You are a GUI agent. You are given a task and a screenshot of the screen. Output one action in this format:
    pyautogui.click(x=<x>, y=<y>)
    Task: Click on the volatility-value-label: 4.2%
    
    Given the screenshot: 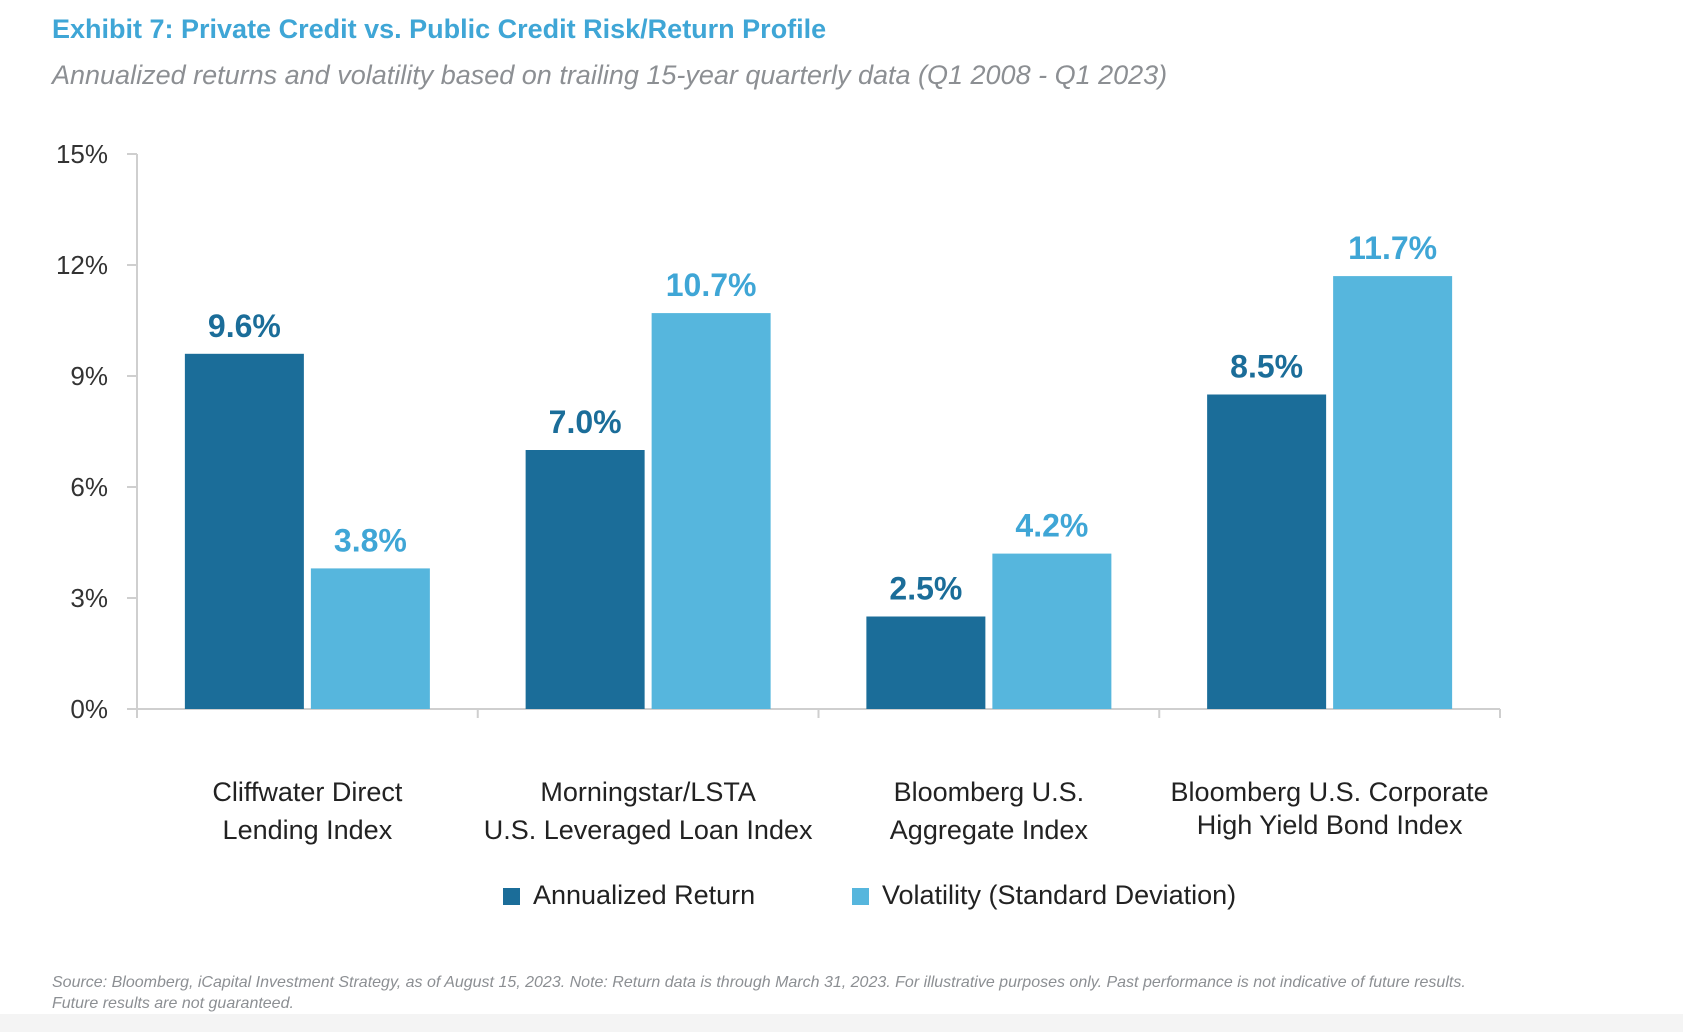 What is the action you would take?
    pyautogui.click(x=1051, y=526)
    